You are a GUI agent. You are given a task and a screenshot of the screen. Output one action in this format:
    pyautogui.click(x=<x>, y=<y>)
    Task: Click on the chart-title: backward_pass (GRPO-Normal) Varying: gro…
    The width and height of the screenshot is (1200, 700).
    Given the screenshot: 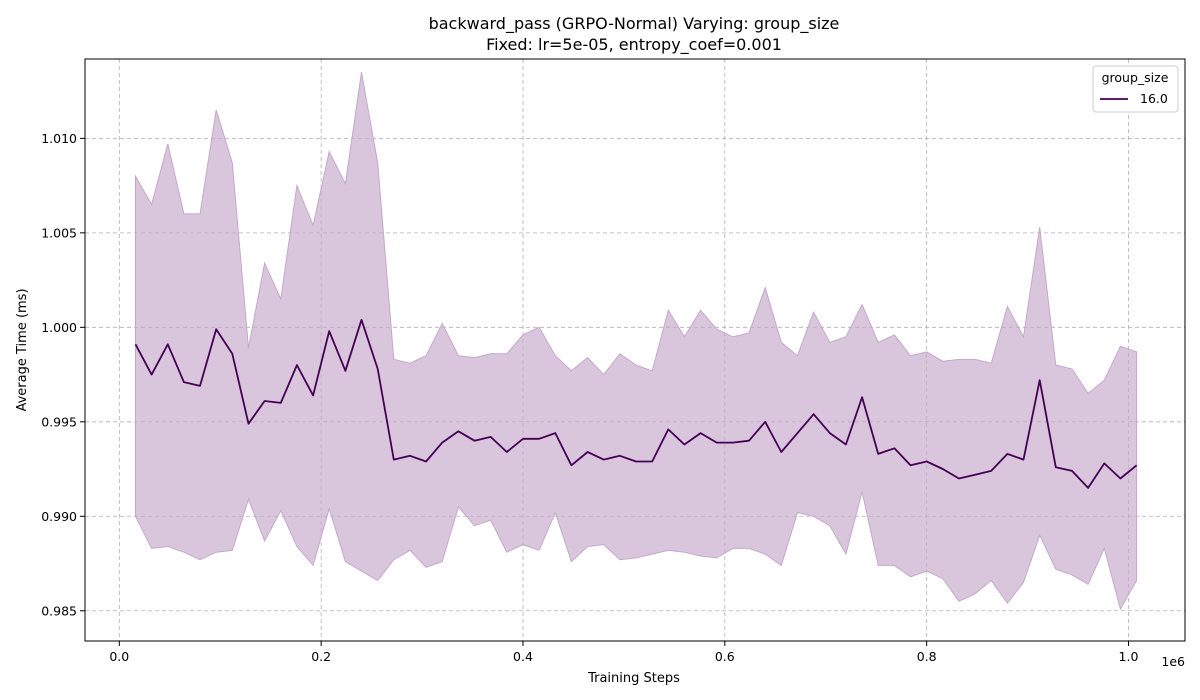 What is the action you would take?
    pyautogui.click(x=634, y=24)
    